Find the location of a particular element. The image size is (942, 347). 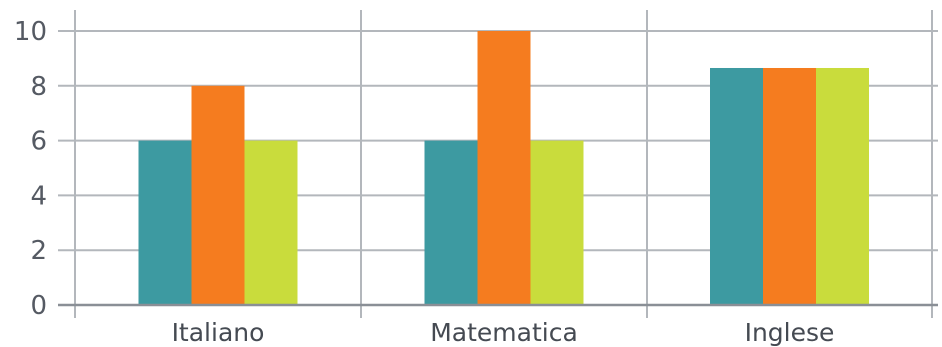

y-tick-label-6: 6 is located at coordinates (38, 142).